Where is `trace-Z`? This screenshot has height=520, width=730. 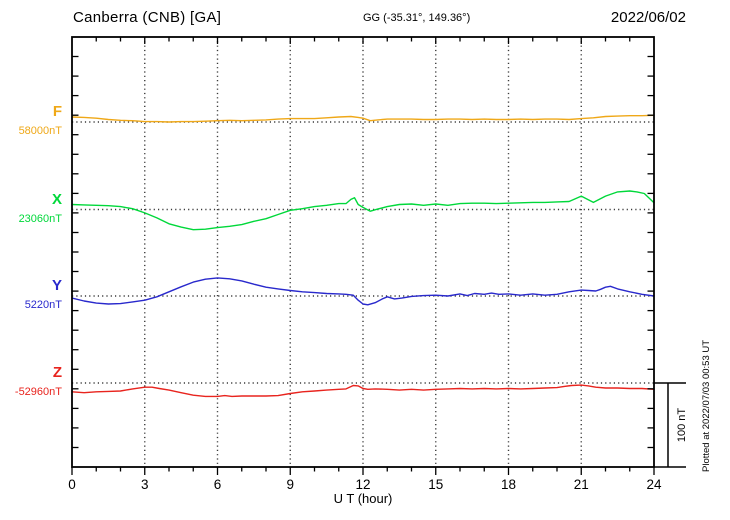
trace-Z is located at coordinates (363, 391).